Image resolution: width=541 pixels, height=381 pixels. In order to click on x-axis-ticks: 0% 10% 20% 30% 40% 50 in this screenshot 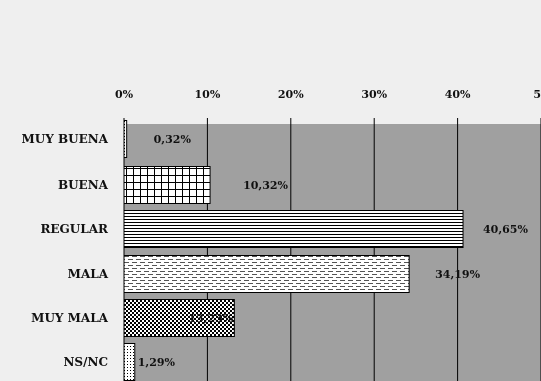, I will do `click(328, 106)`.